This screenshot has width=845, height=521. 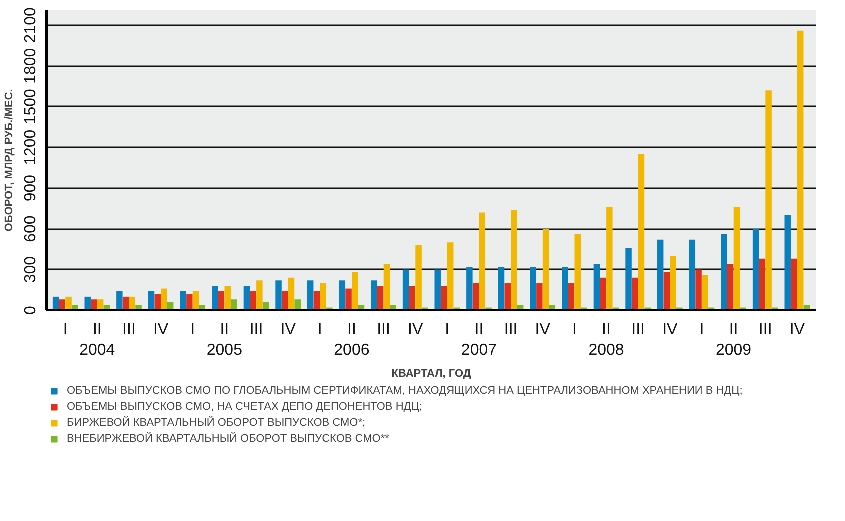 What do you see at coordinates (479, 350) in the screenshot?
I see `text: 2007` at bounding box center [479, 350].